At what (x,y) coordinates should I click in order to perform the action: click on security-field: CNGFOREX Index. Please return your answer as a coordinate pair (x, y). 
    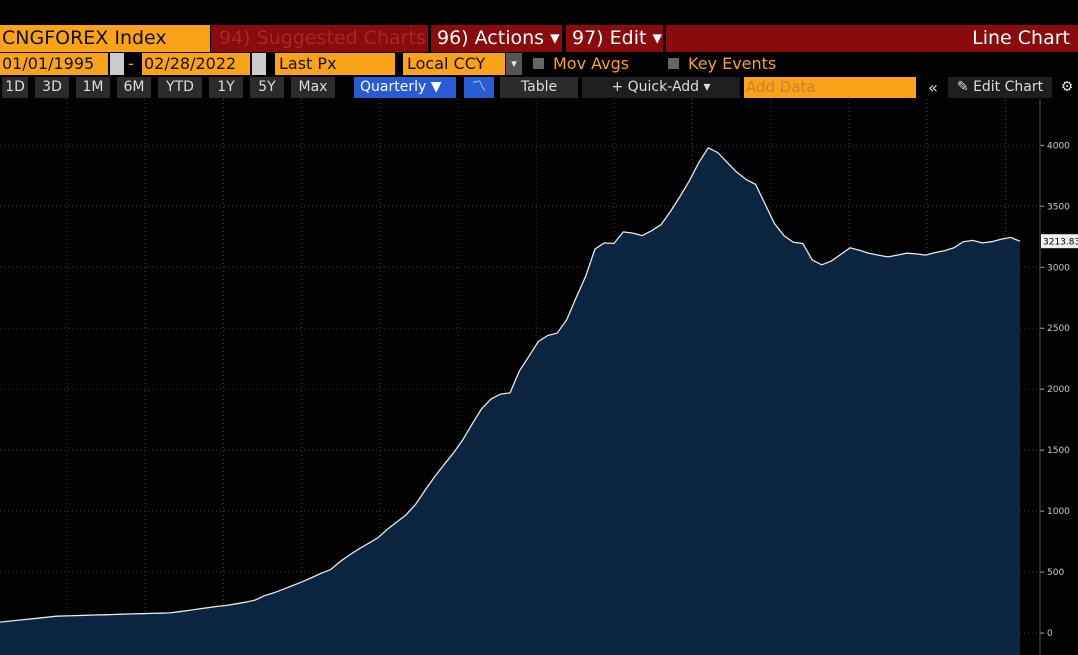
    Looking at the image, I should click on (105, 38).